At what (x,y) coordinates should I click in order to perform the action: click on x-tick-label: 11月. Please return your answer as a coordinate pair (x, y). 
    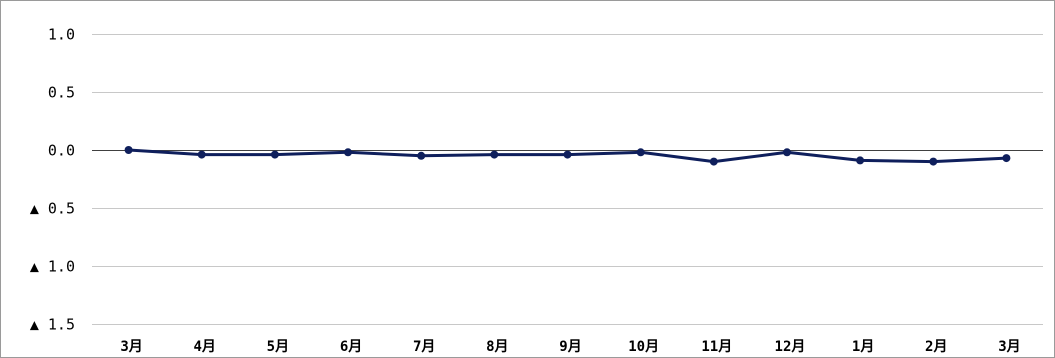
    Looking at the image, I should click on (716, 347).